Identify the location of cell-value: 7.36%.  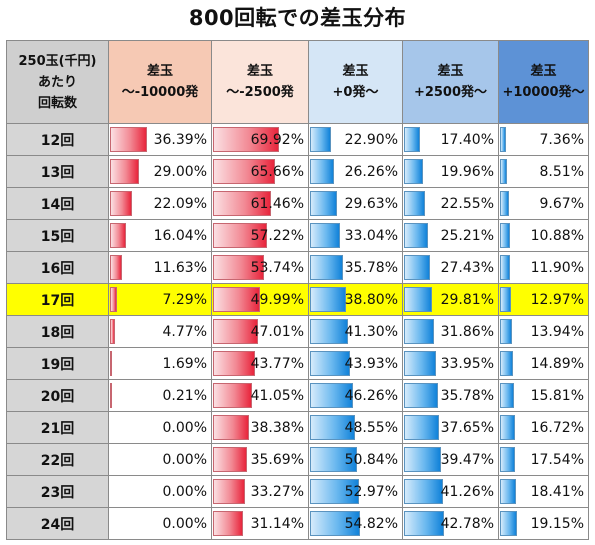
(561, 139).